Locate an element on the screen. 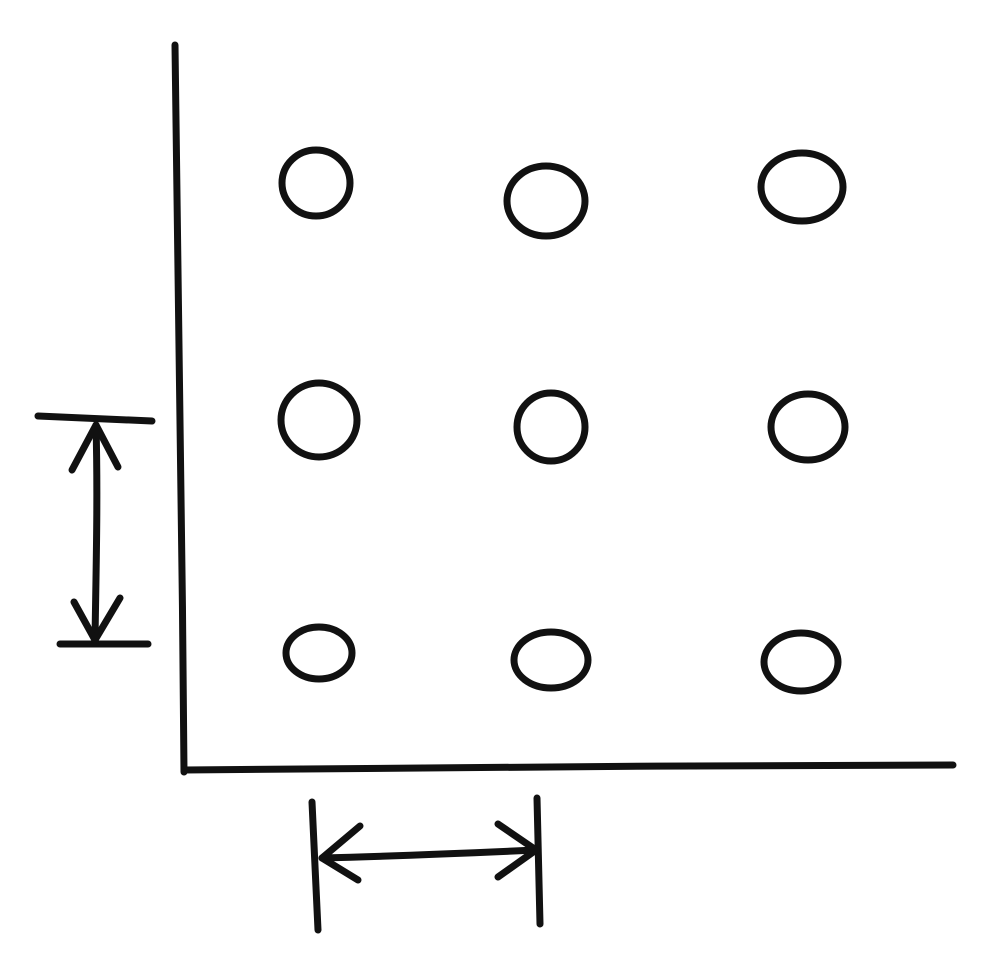  vertical-dimension-line is located at coordinates (96, 532).